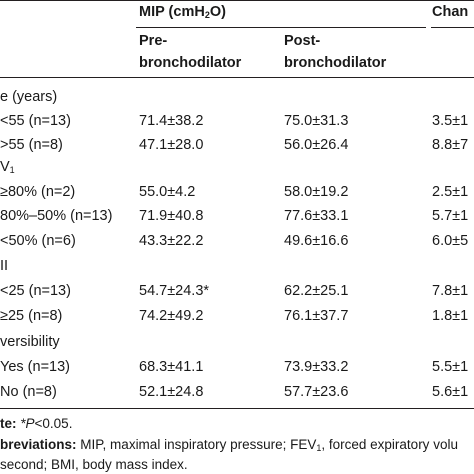 The width and height of the screenshot is (474, 474). I want to click on row-pre-bmi-ge25: 74.2±49.2, so click(171, 316).